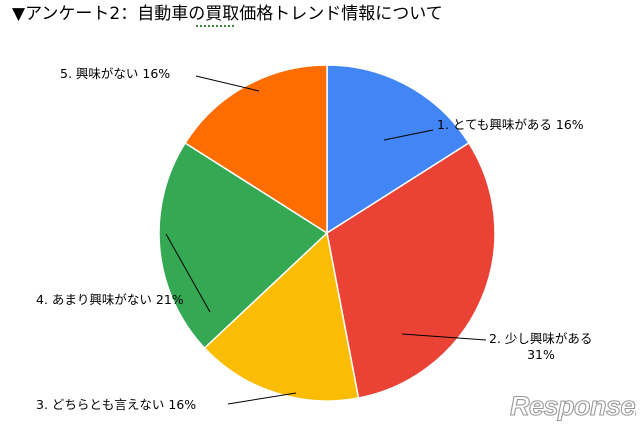  What do you see at coordinates (541, 354) in the screenshot?
I see `slice-label-2-line-2: 31%` at bounding box center [541, 354].